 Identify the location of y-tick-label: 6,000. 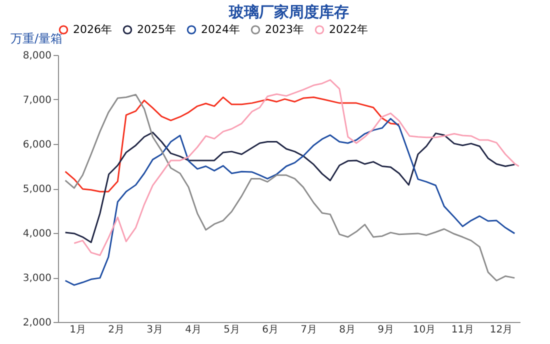
(37, 145).